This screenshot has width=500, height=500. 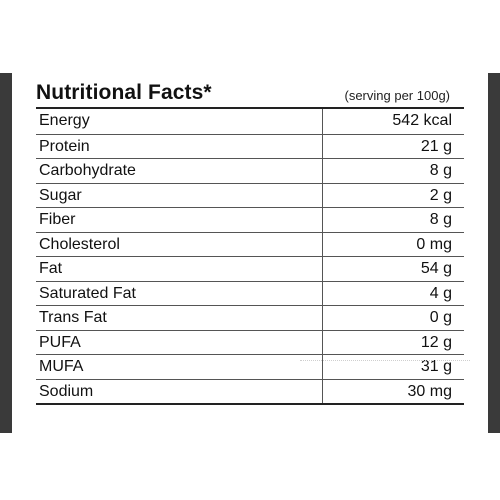 What do you see at coordinates (179, 391) in the screenshot?
I see `nutrient-name: Sodium` at bounding box center [179, 391].